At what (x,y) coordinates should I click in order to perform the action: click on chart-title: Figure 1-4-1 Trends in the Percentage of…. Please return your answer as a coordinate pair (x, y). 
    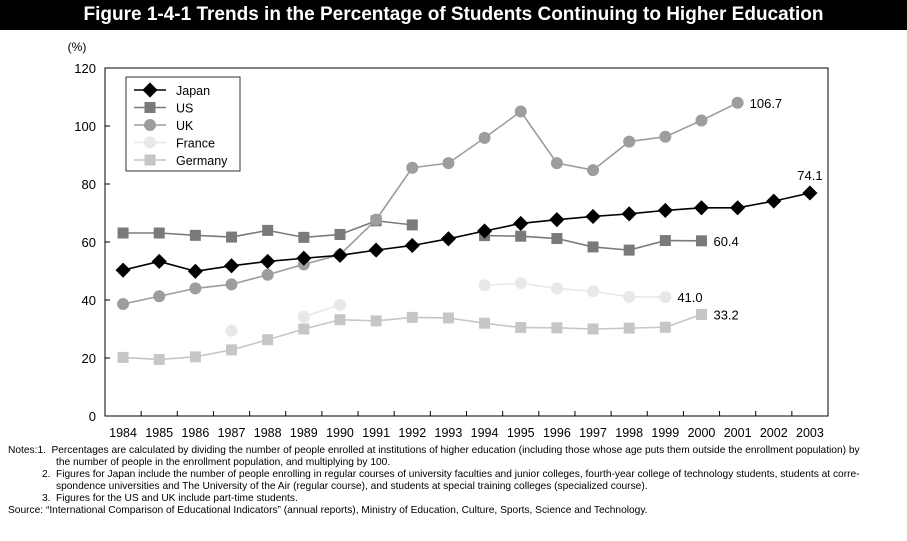
    Looking at the image, I should click on (453, 15).